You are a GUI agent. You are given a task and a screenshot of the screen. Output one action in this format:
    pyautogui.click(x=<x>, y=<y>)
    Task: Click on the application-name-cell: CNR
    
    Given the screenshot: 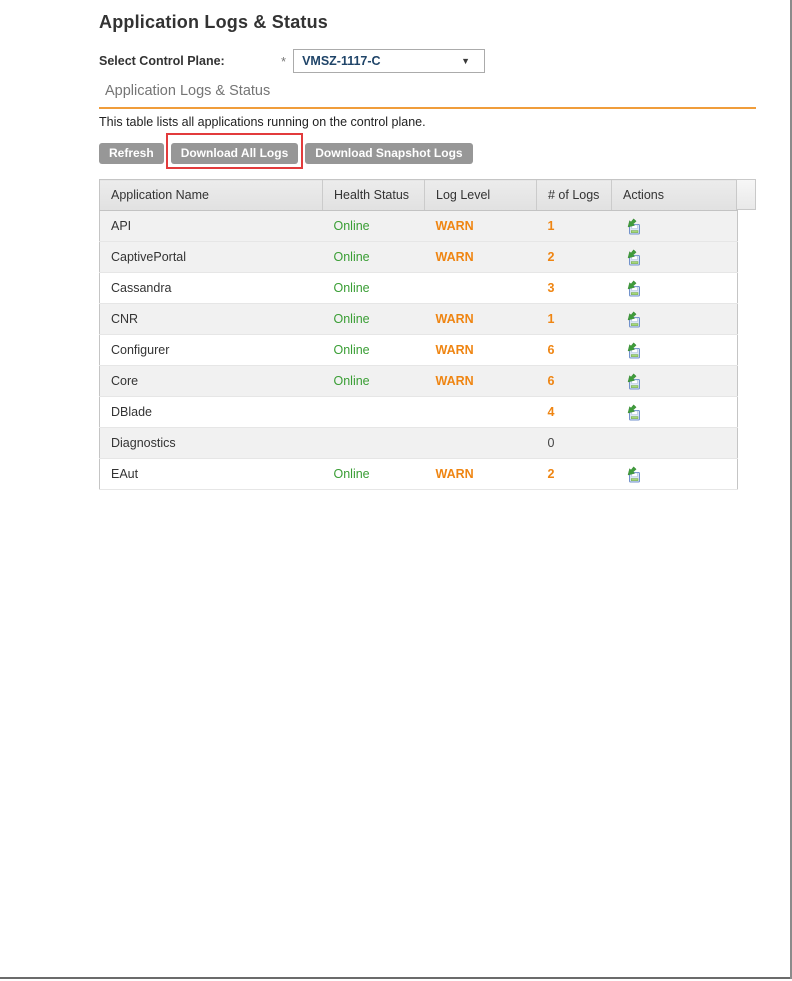 What is the action you would take?
    pyautogui.click(x=211, y=319)
    